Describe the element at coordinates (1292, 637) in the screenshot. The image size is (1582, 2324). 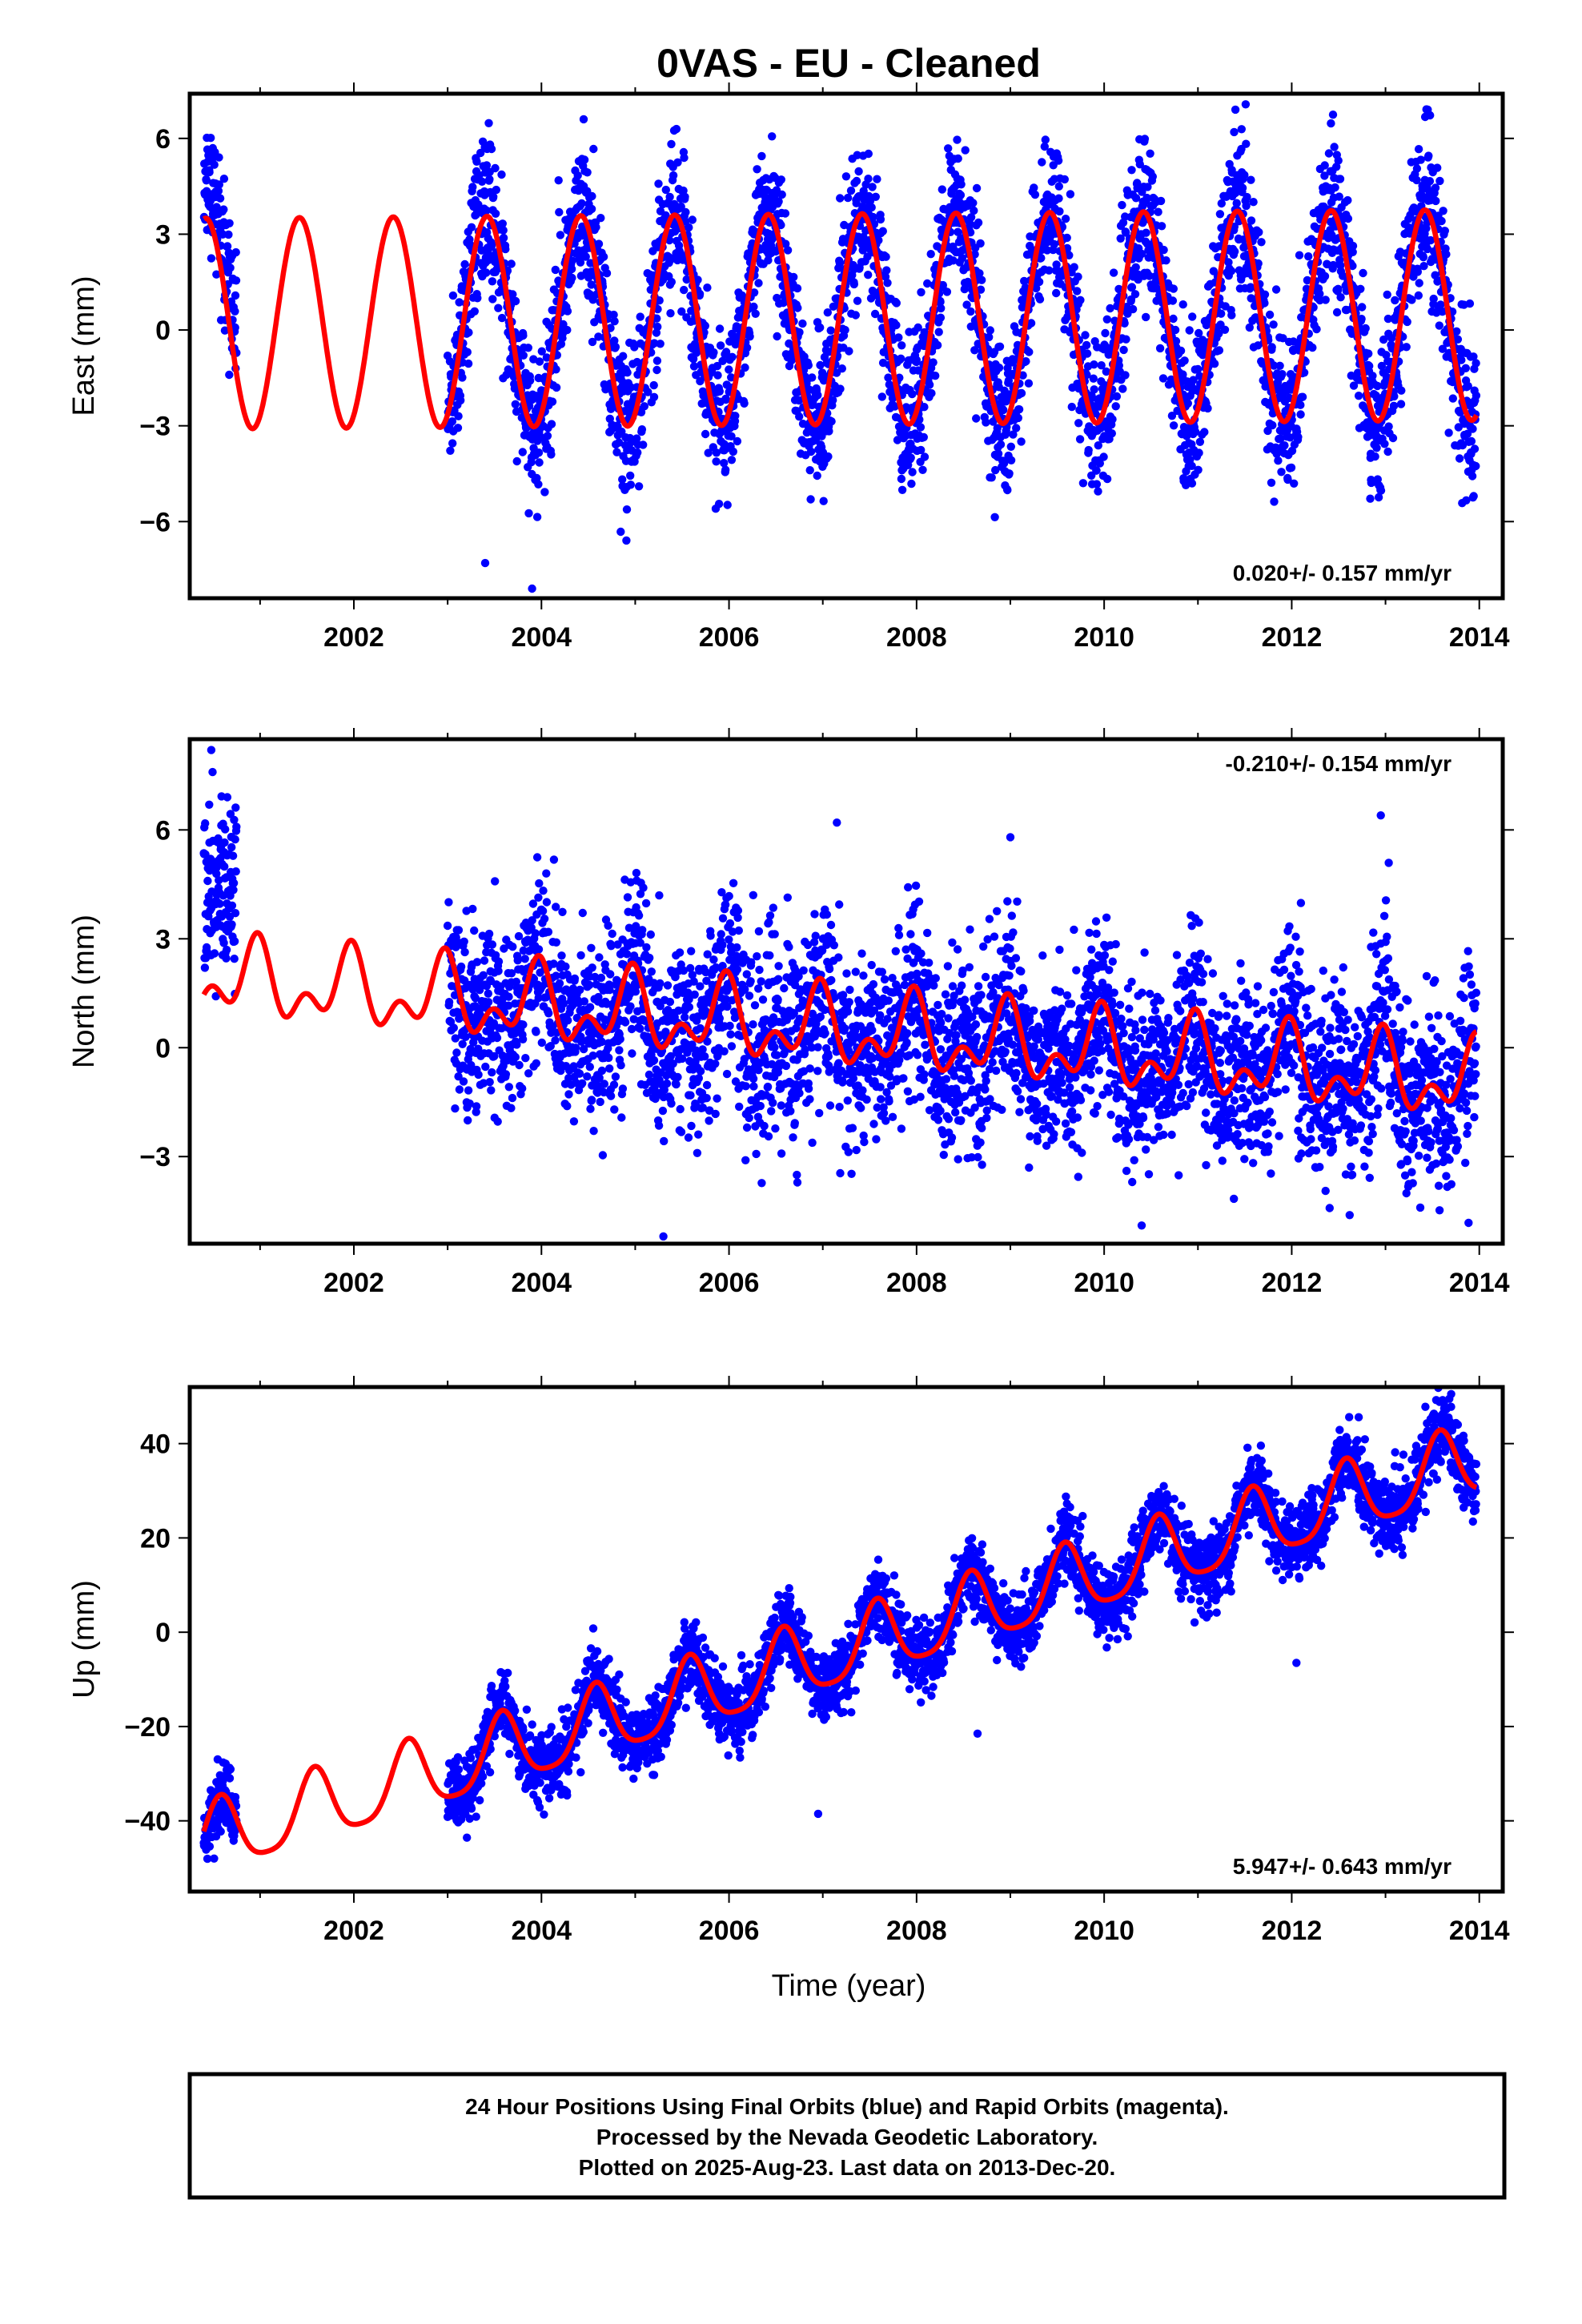
I see `x-tick-label: 2012` at that location.